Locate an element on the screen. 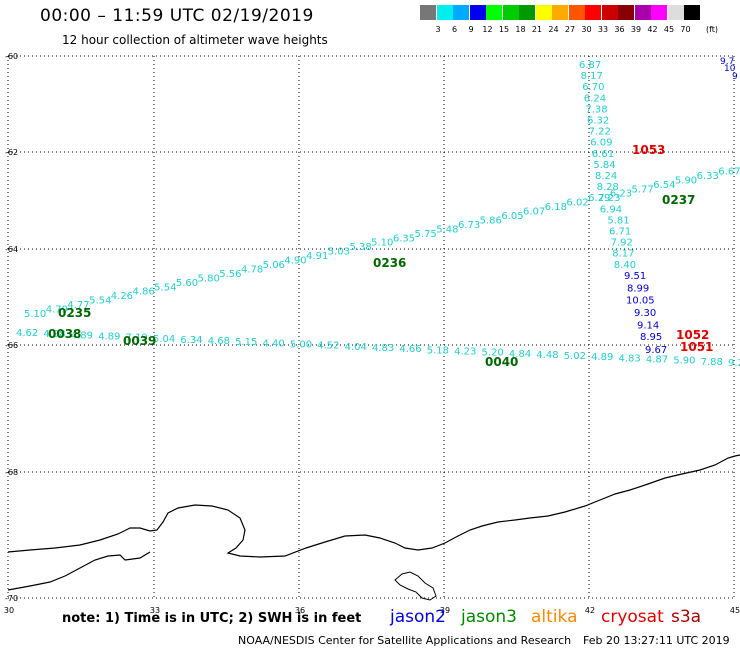 This screenshot has width=740, height=650. time-label: 0236 is located at coordinates (389, 263).